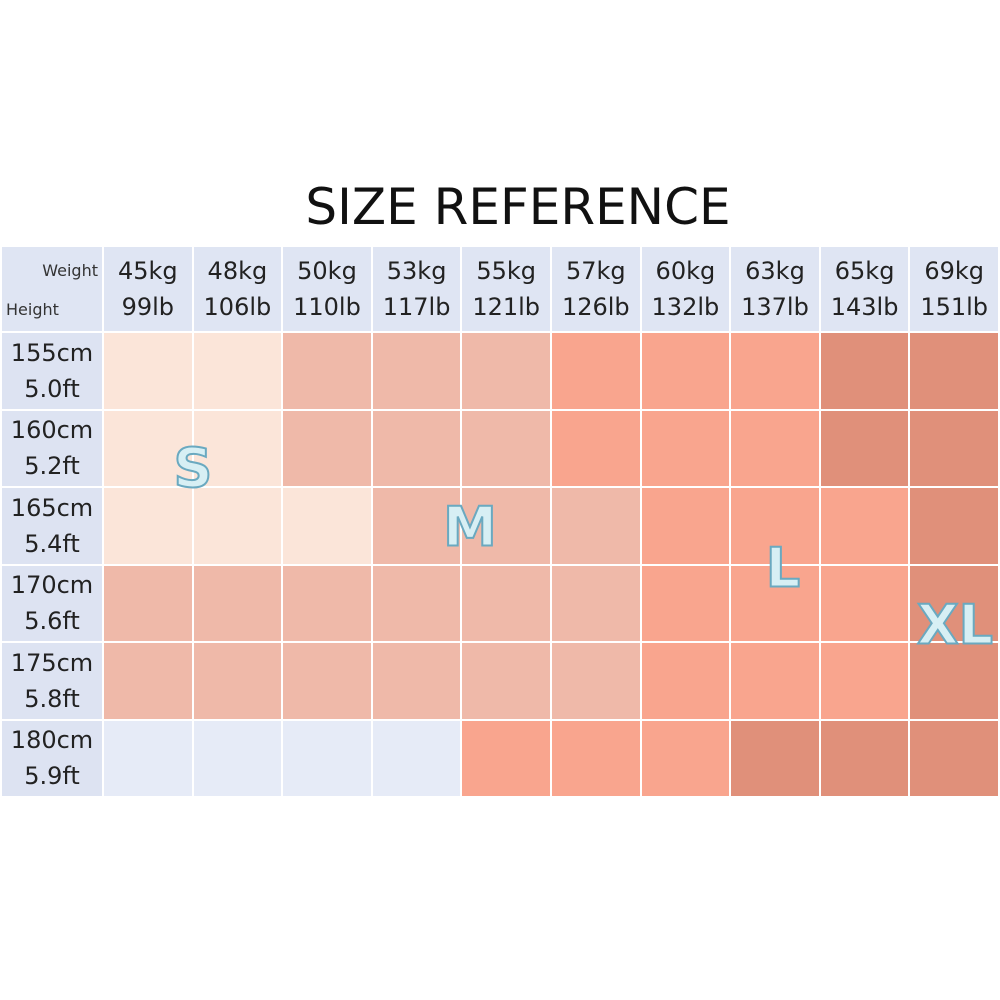 The width and height of the screenshot is (1000, 1000). Describe the element at coordinates (597, 290) in the screenshot. I see `column-header: 57kg 126lb` at that location.